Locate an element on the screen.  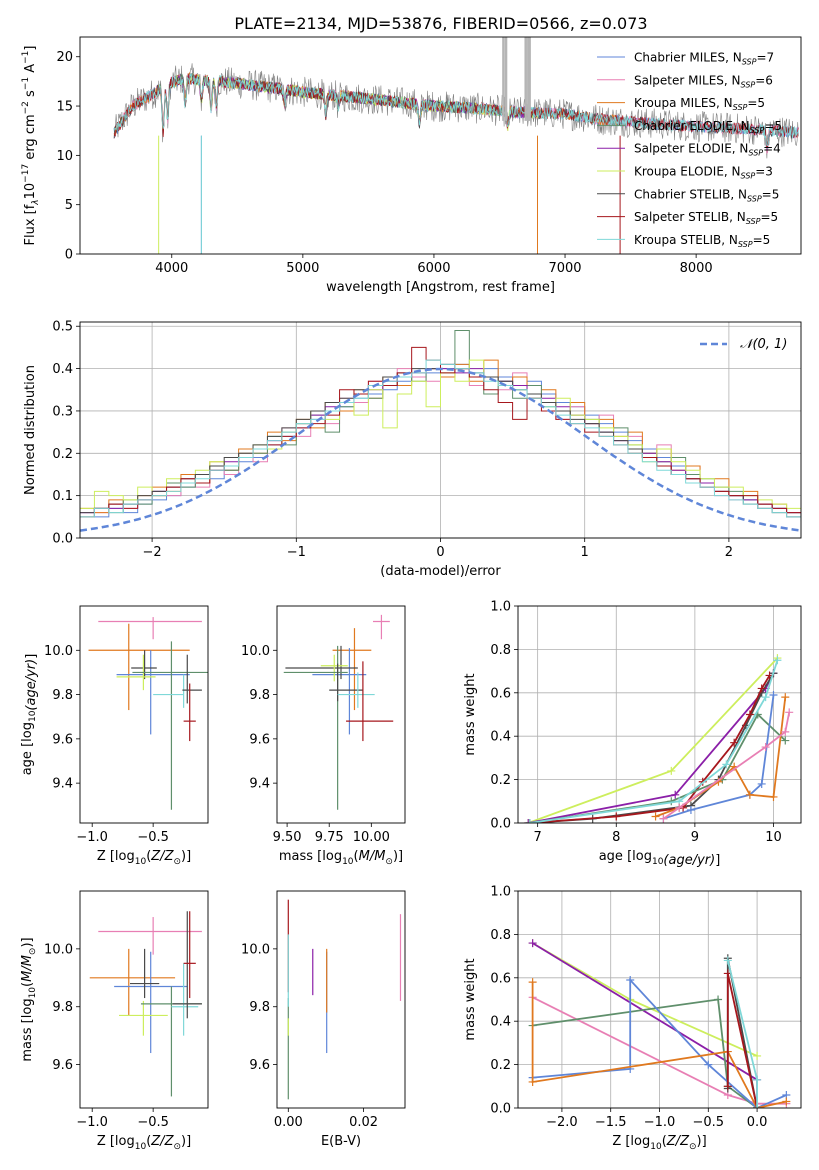
y-tick-label: 9.4 is located at coordinates (62, 784).